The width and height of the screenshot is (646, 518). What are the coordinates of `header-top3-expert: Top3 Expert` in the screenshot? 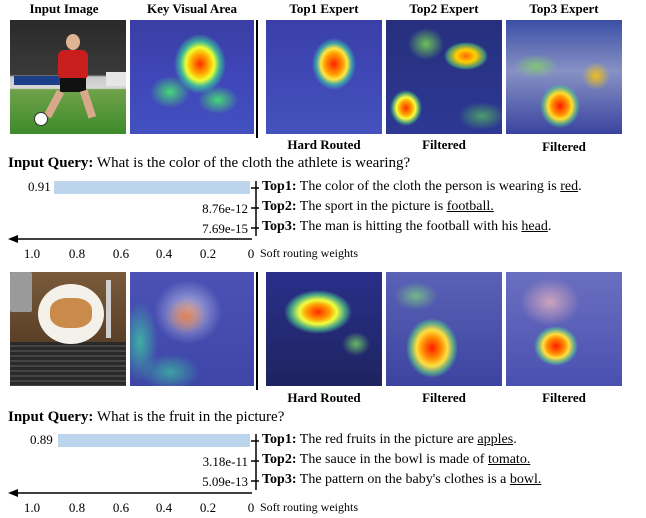 It's located at (564, 8).